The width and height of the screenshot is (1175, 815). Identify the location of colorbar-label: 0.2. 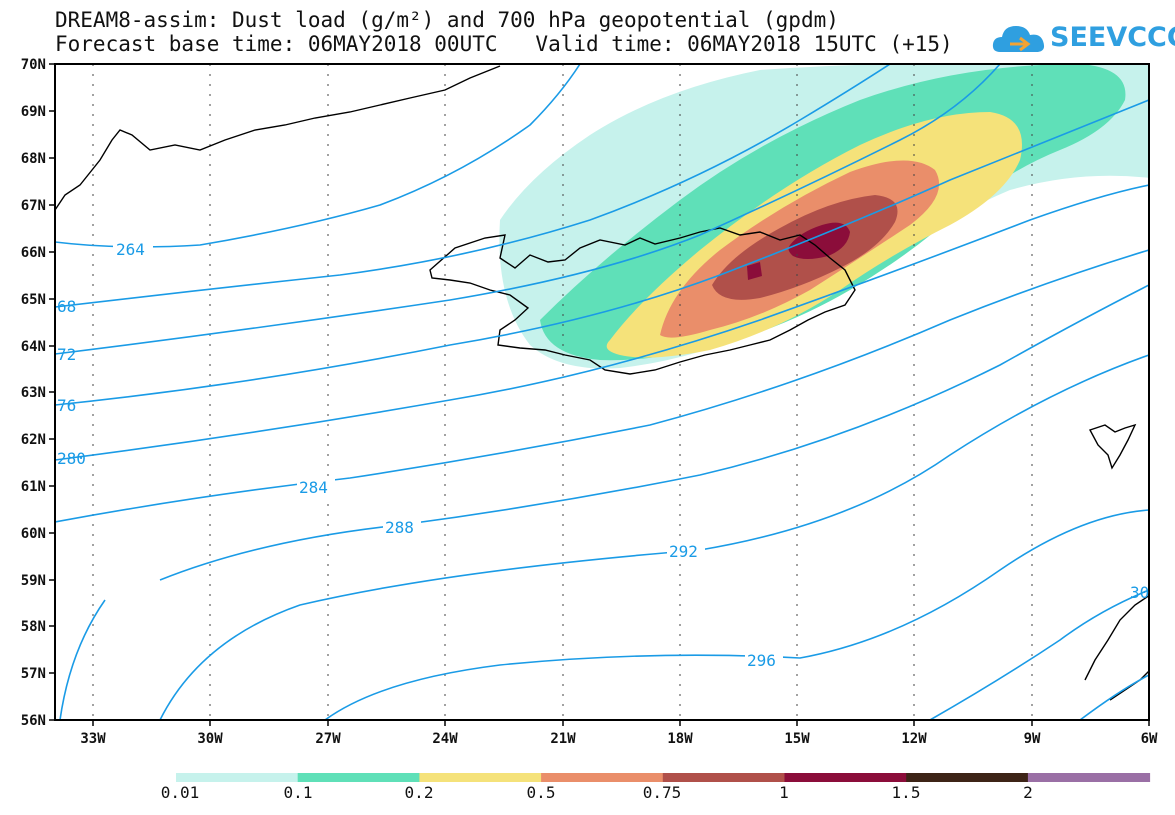
(419, 792).